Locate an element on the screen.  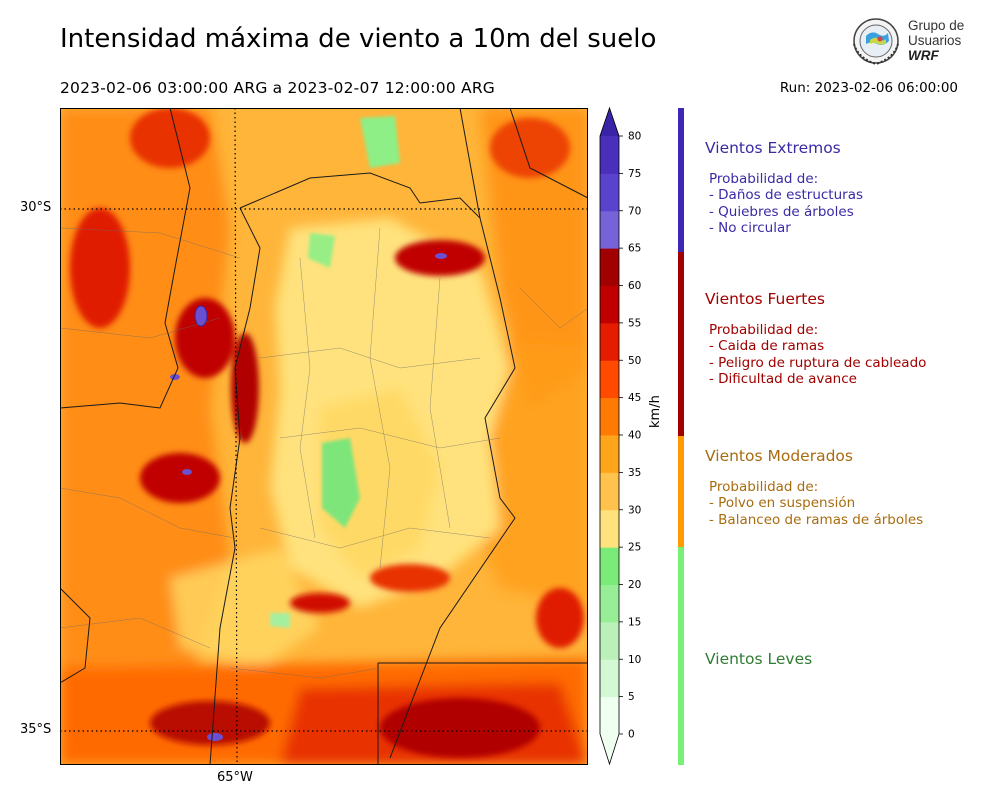
light-wind-patches is located at coordinates (335, 372).